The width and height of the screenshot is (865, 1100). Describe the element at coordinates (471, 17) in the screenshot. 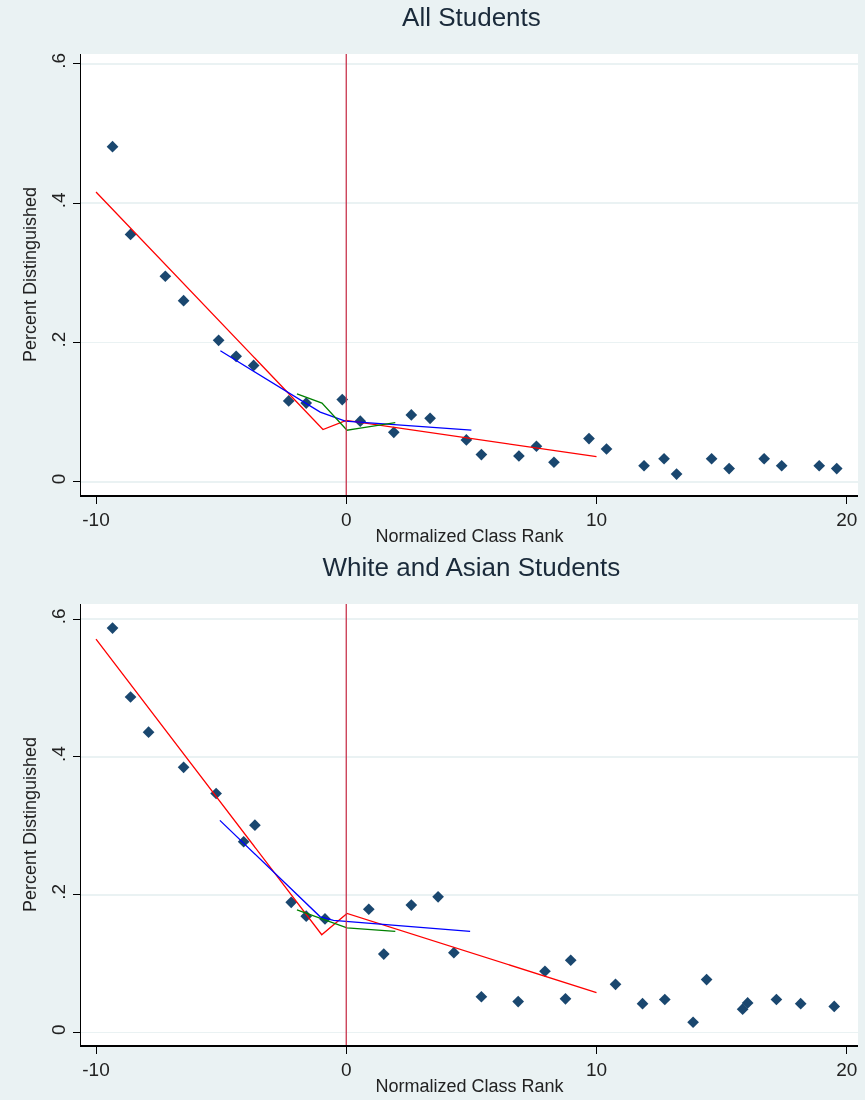

I see `chart-title: All Students` at that location.